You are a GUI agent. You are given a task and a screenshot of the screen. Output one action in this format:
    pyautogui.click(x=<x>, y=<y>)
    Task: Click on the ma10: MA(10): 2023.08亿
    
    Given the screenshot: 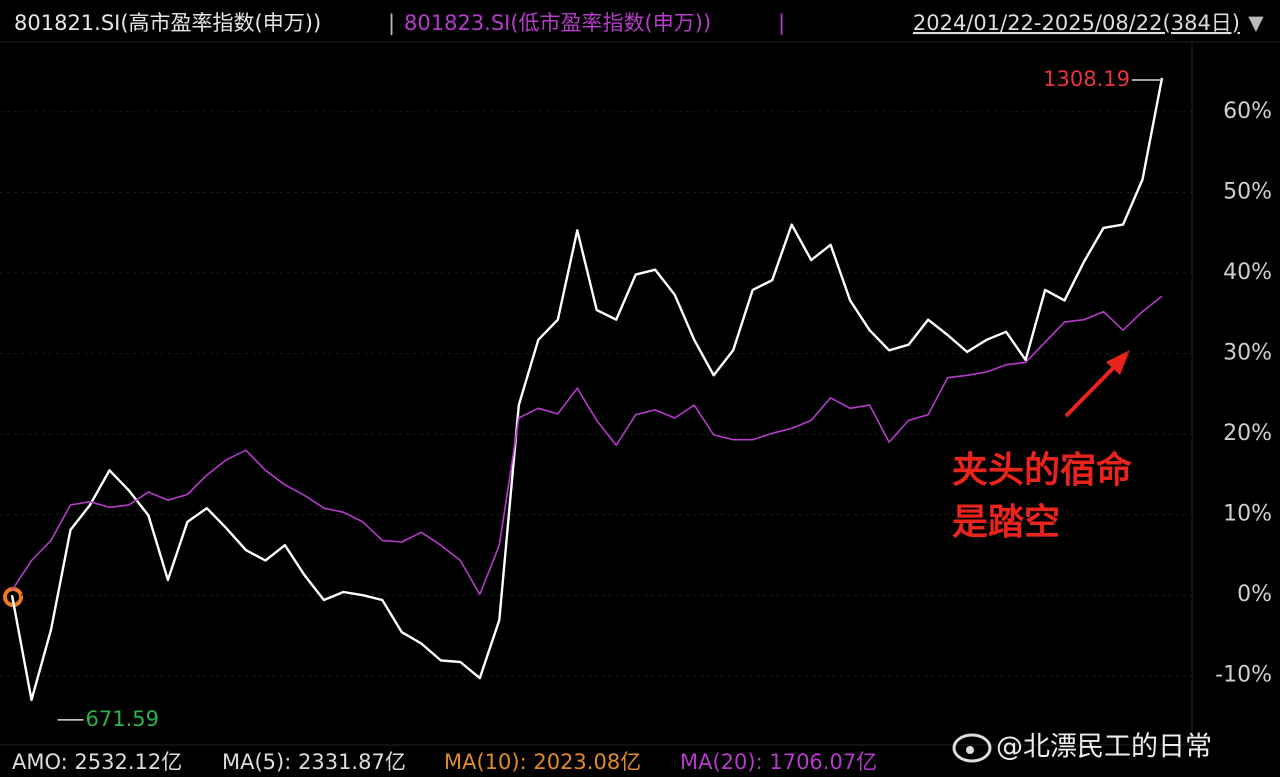 What is the action you would take?
    pyautogui.click(x=542, y=762)
    